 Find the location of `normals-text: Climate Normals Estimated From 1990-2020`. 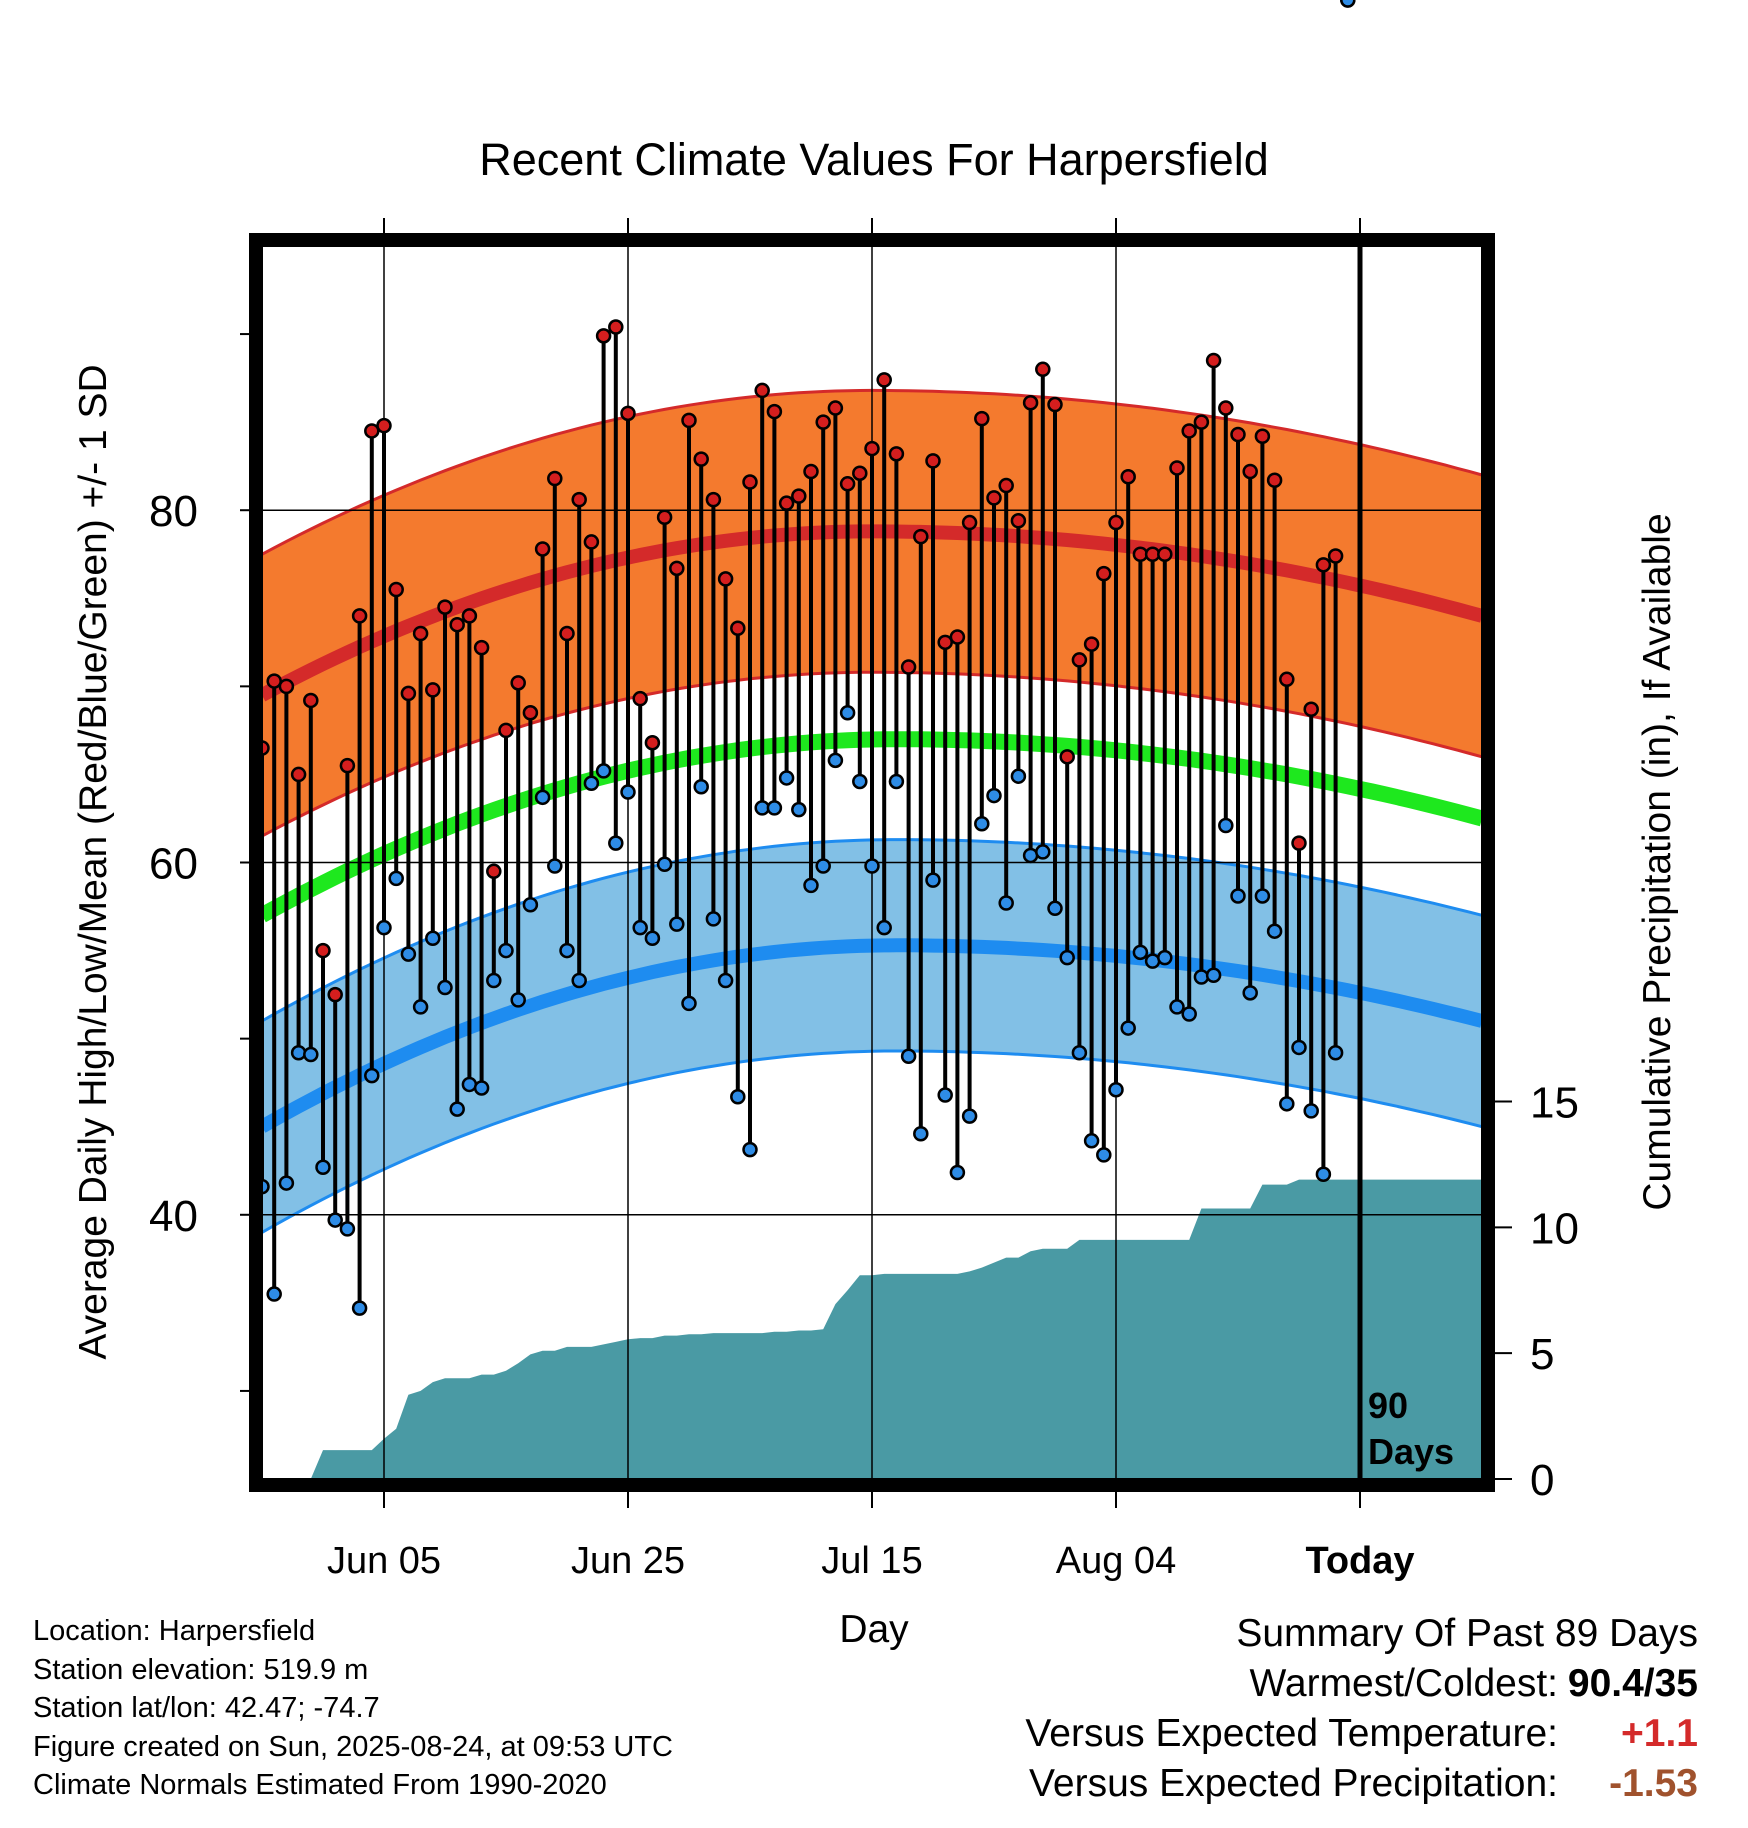

normals-text: Climate Normals Estimated From 1990-2020 is located at coordinates (320, 1785).